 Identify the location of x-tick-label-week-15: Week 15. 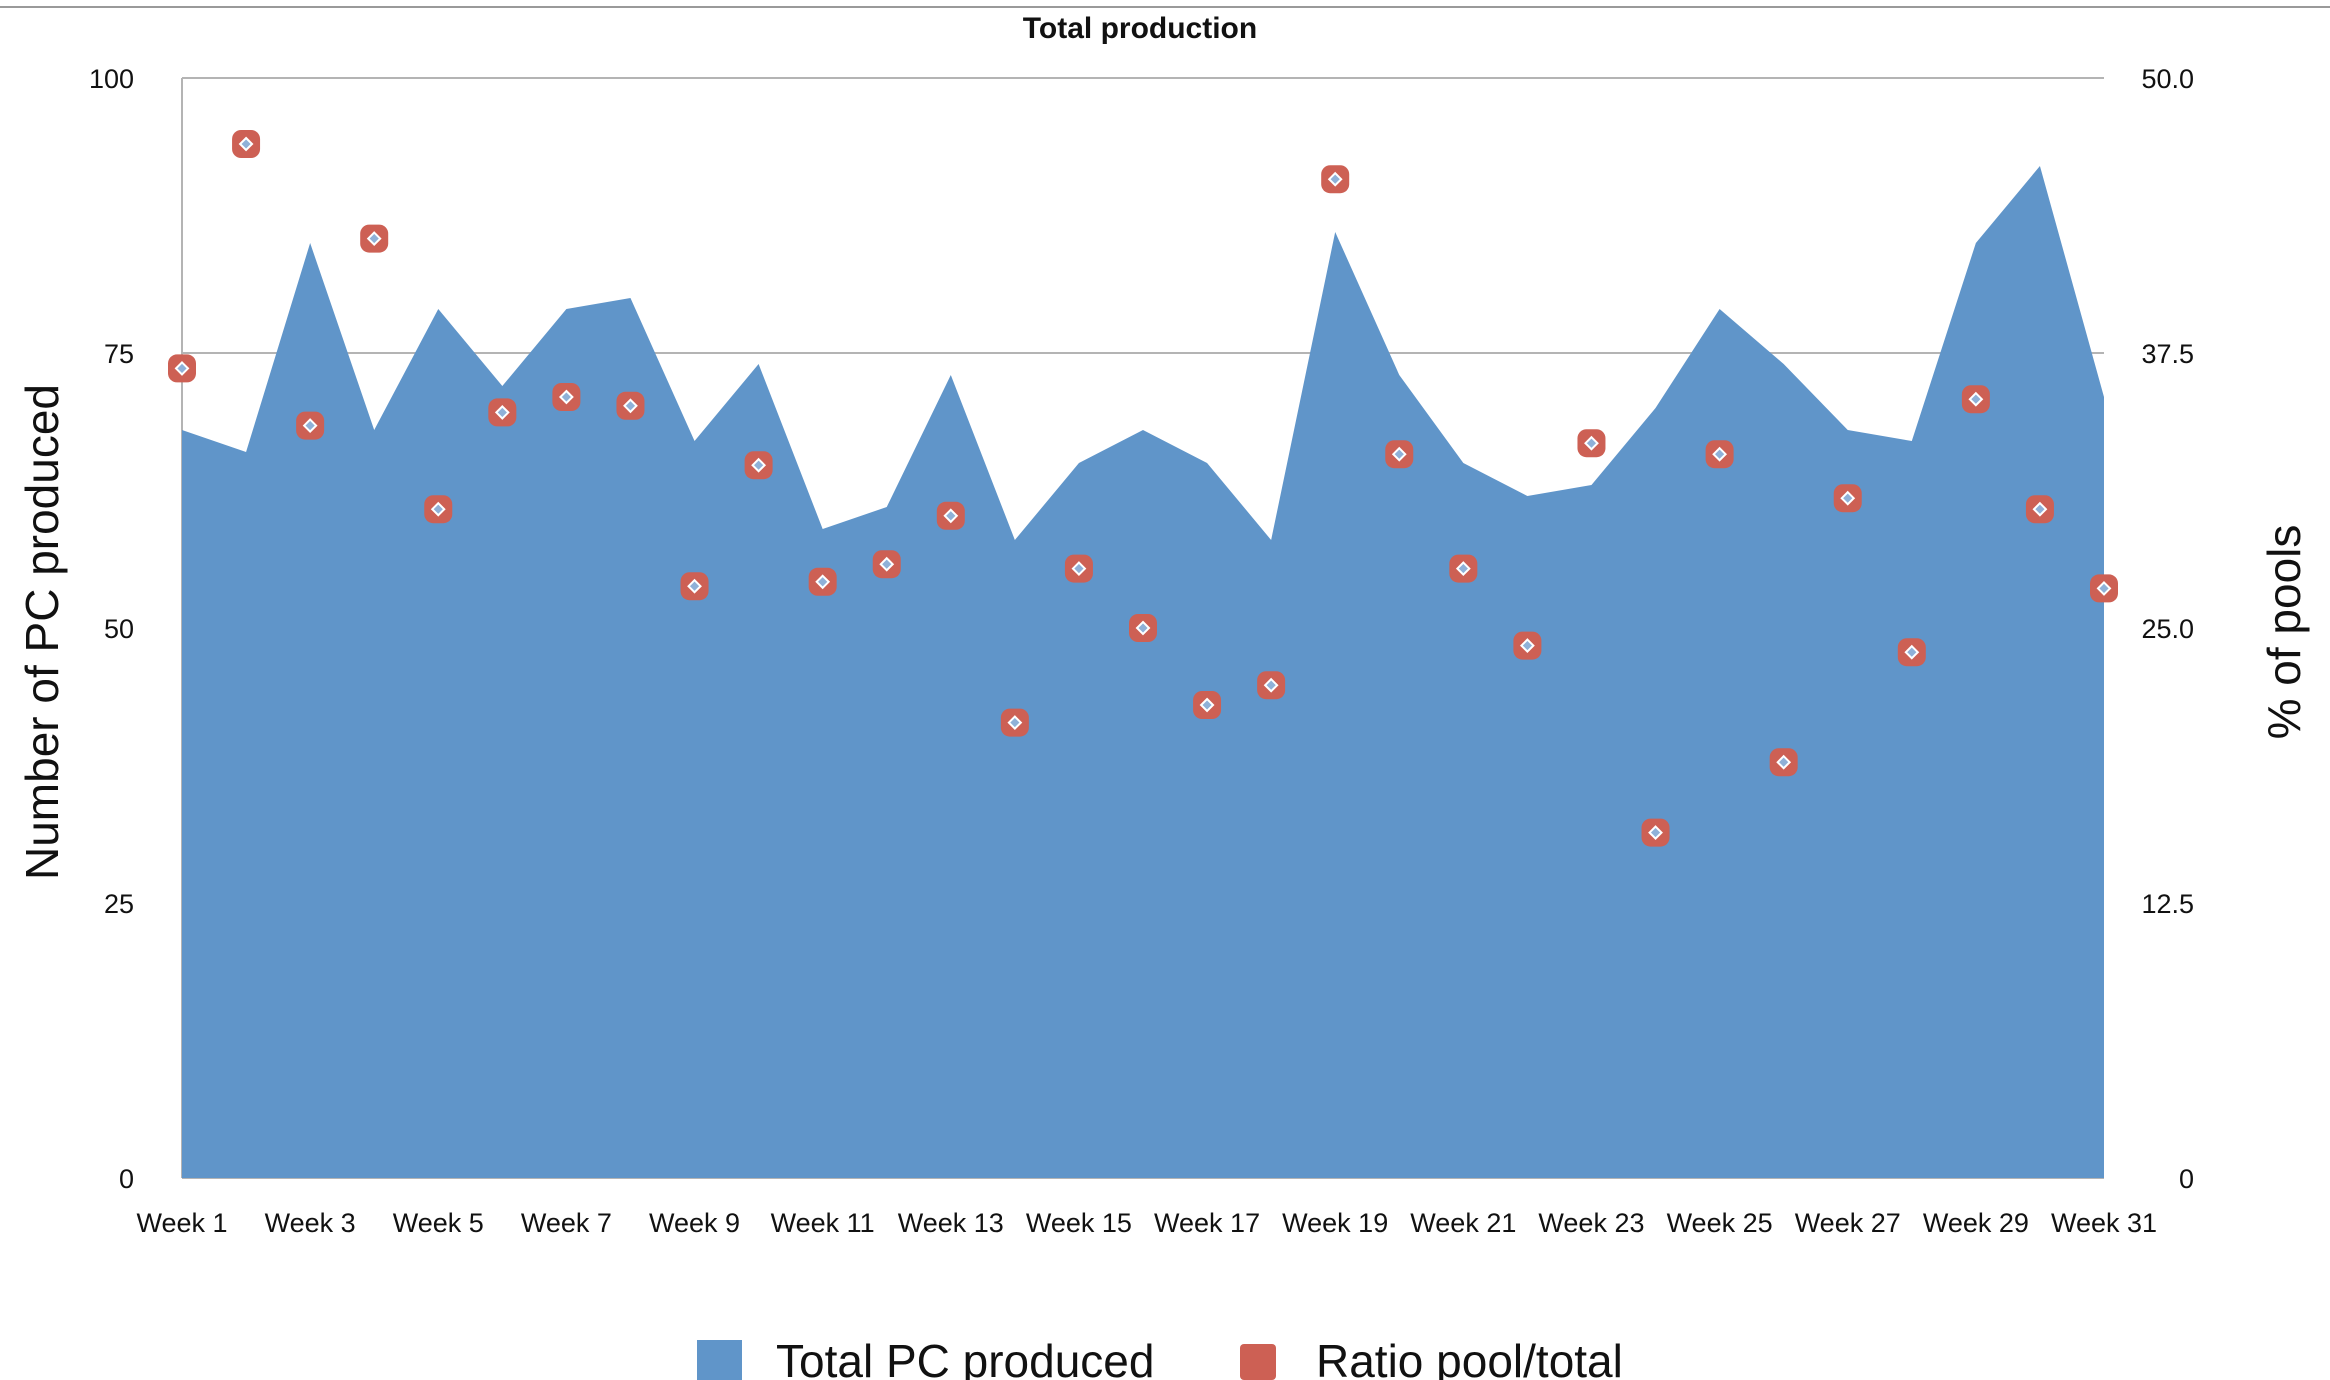
(1079, 1223).